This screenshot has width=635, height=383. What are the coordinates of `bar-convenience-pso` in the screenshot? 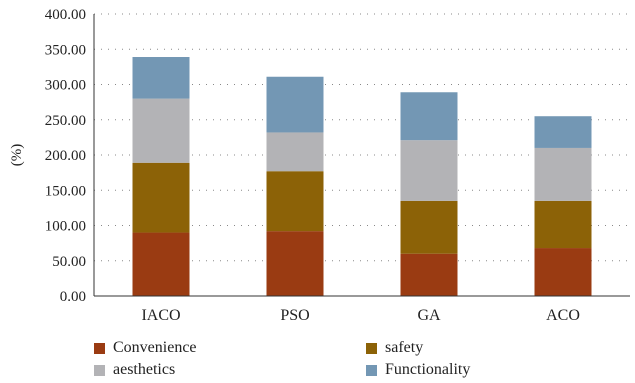 It's located at (295, 263).